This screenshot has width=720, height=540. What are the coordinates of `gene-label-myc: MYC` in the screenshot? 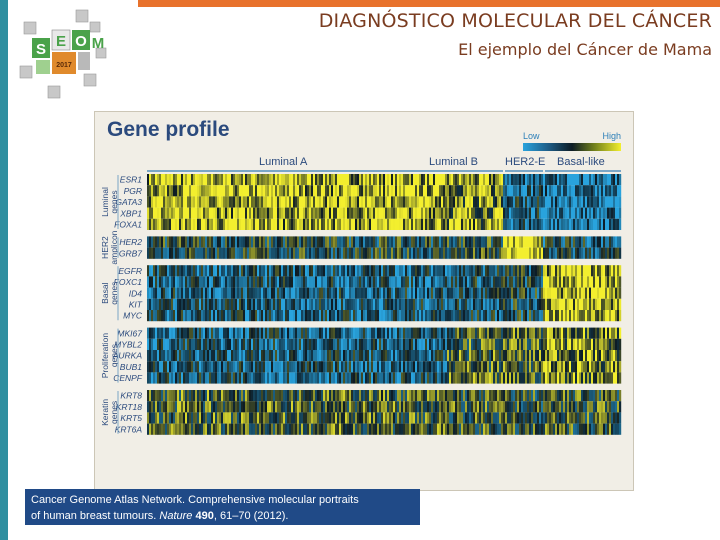 It's located at (133, 316).